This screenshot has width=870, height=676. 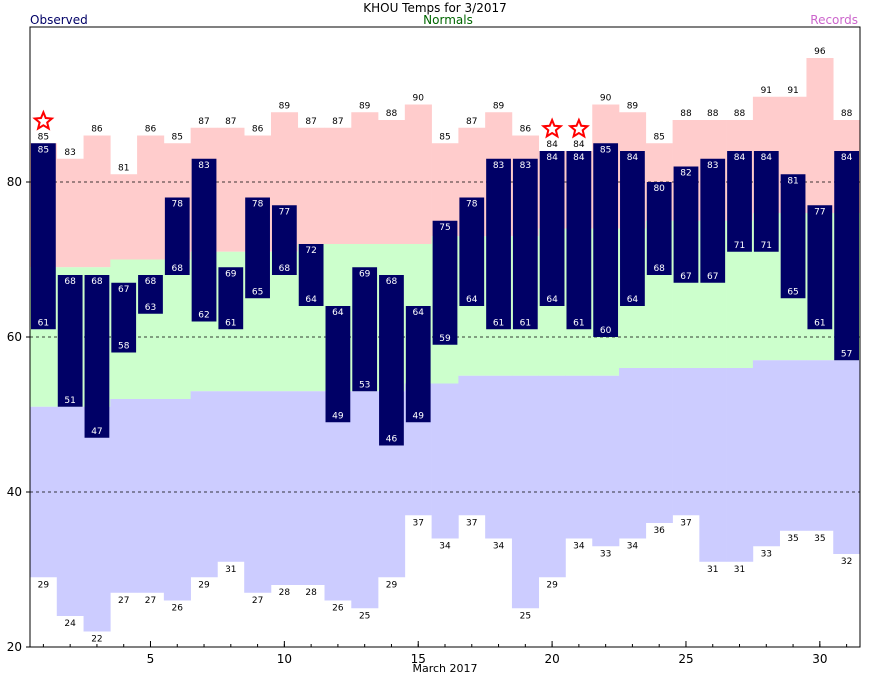 What do you see at coordinates (258, 130) in the screenshot?
I see `record-high-label: 86` at bounding box center [258, 130].